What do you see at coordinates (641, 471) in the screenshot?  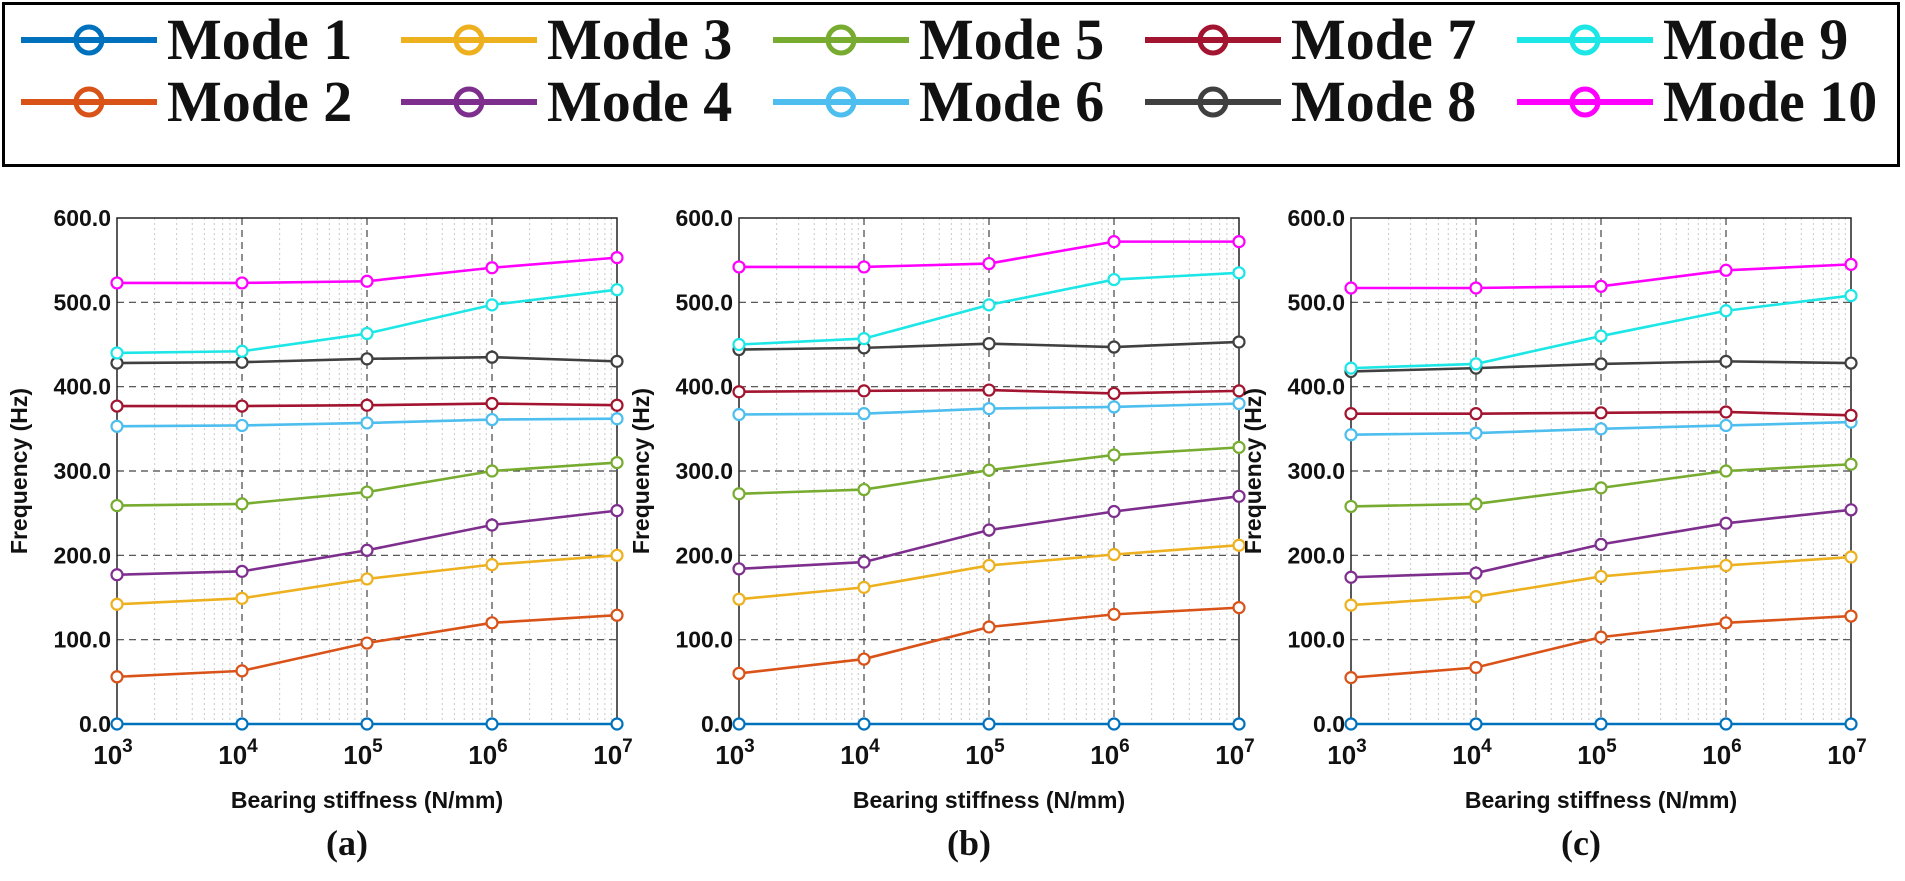 I see `y-axis-label: Frequency (Hz)` at bounding box center [641, 471].